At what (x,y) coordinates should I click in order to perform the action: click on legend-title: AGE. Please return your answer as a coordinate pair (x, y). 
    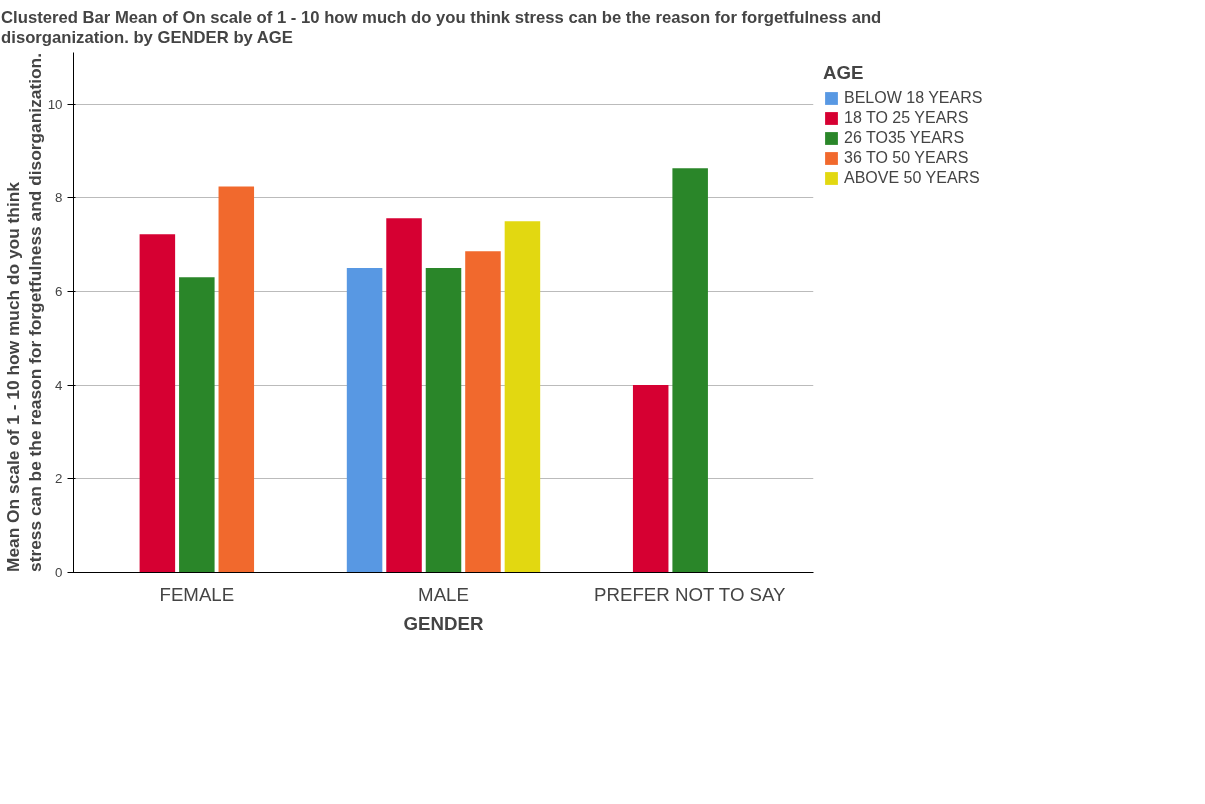
    Looking at the image, I should click on (844, 73).